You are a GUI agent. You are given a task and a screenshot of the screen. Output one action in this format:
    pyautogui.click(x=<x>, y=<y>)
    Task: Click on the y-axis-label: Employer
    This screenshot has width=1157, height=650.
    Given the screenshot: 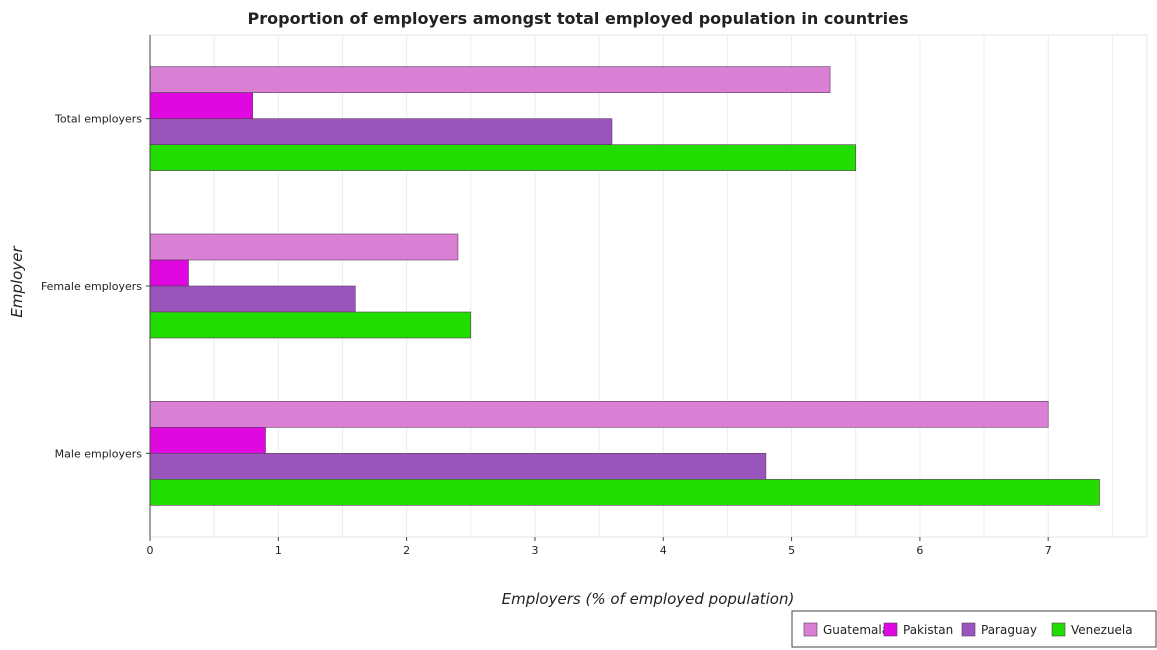 What is the action you would take?
    pyautogui.click(x=17, y=282)
    